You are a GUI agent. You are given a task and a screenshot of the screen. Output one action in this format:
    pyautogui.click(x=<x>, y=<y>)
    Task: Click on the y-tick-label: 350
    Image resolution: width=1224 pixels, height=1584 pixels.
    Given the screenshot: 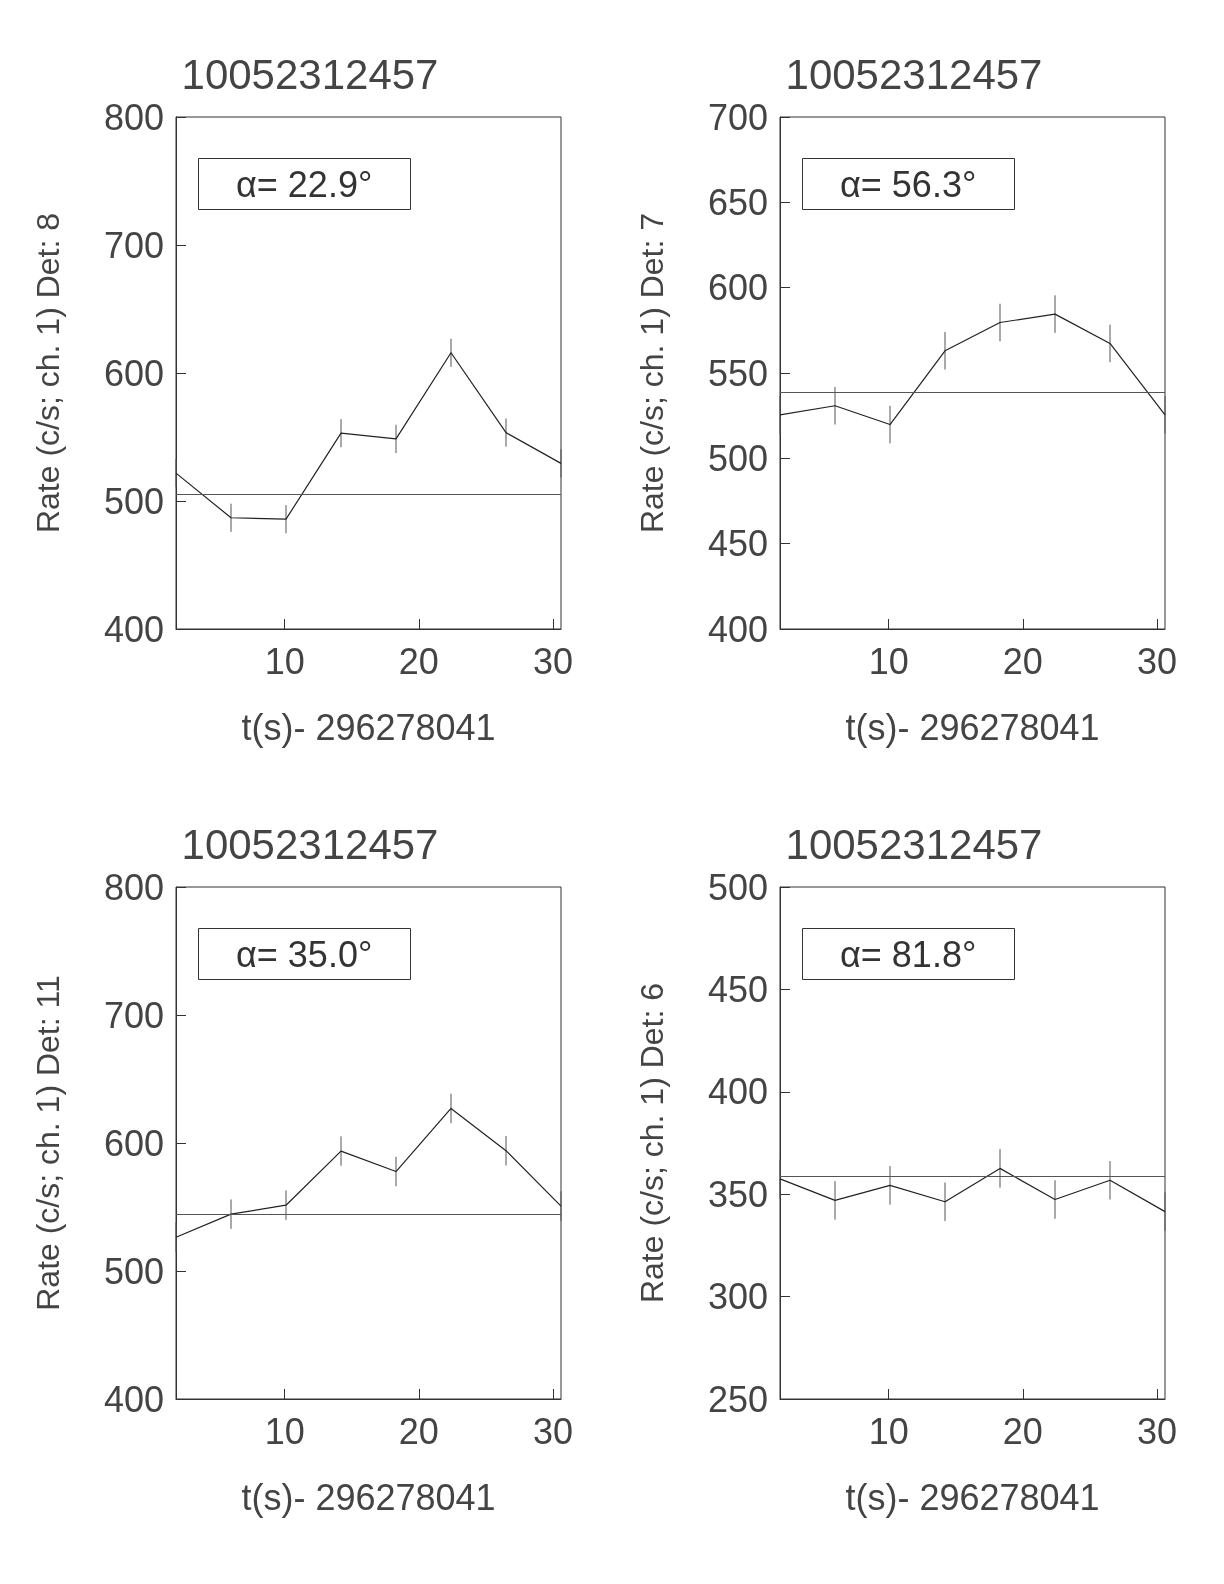 What is the action you would take?
    pyautogui.click(x=737, y=1194)
    